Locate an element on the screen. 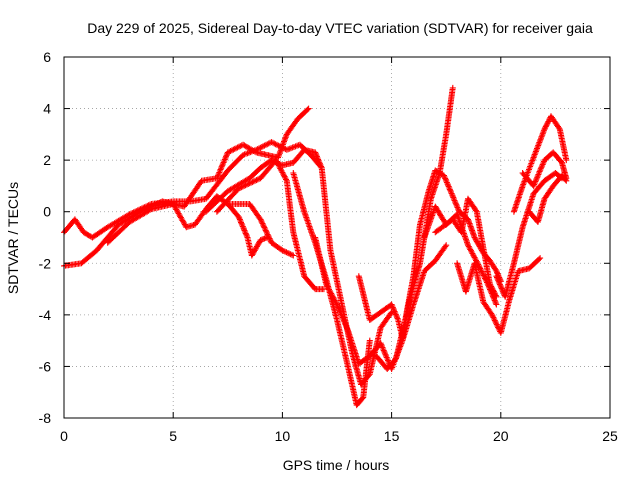  y-tick-label: 4 is located at coordinates (47, 109).